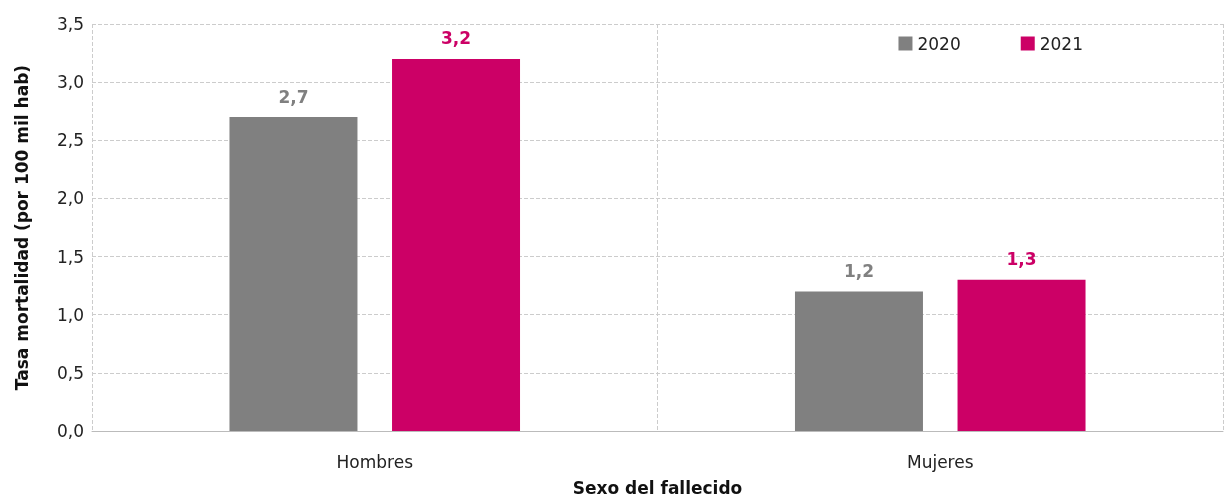 The height and width of the screenshot is (501, 1228). Describe the element at coordinates (939, 43) in the screenshot. I see `legend-label: 2020` at that location.